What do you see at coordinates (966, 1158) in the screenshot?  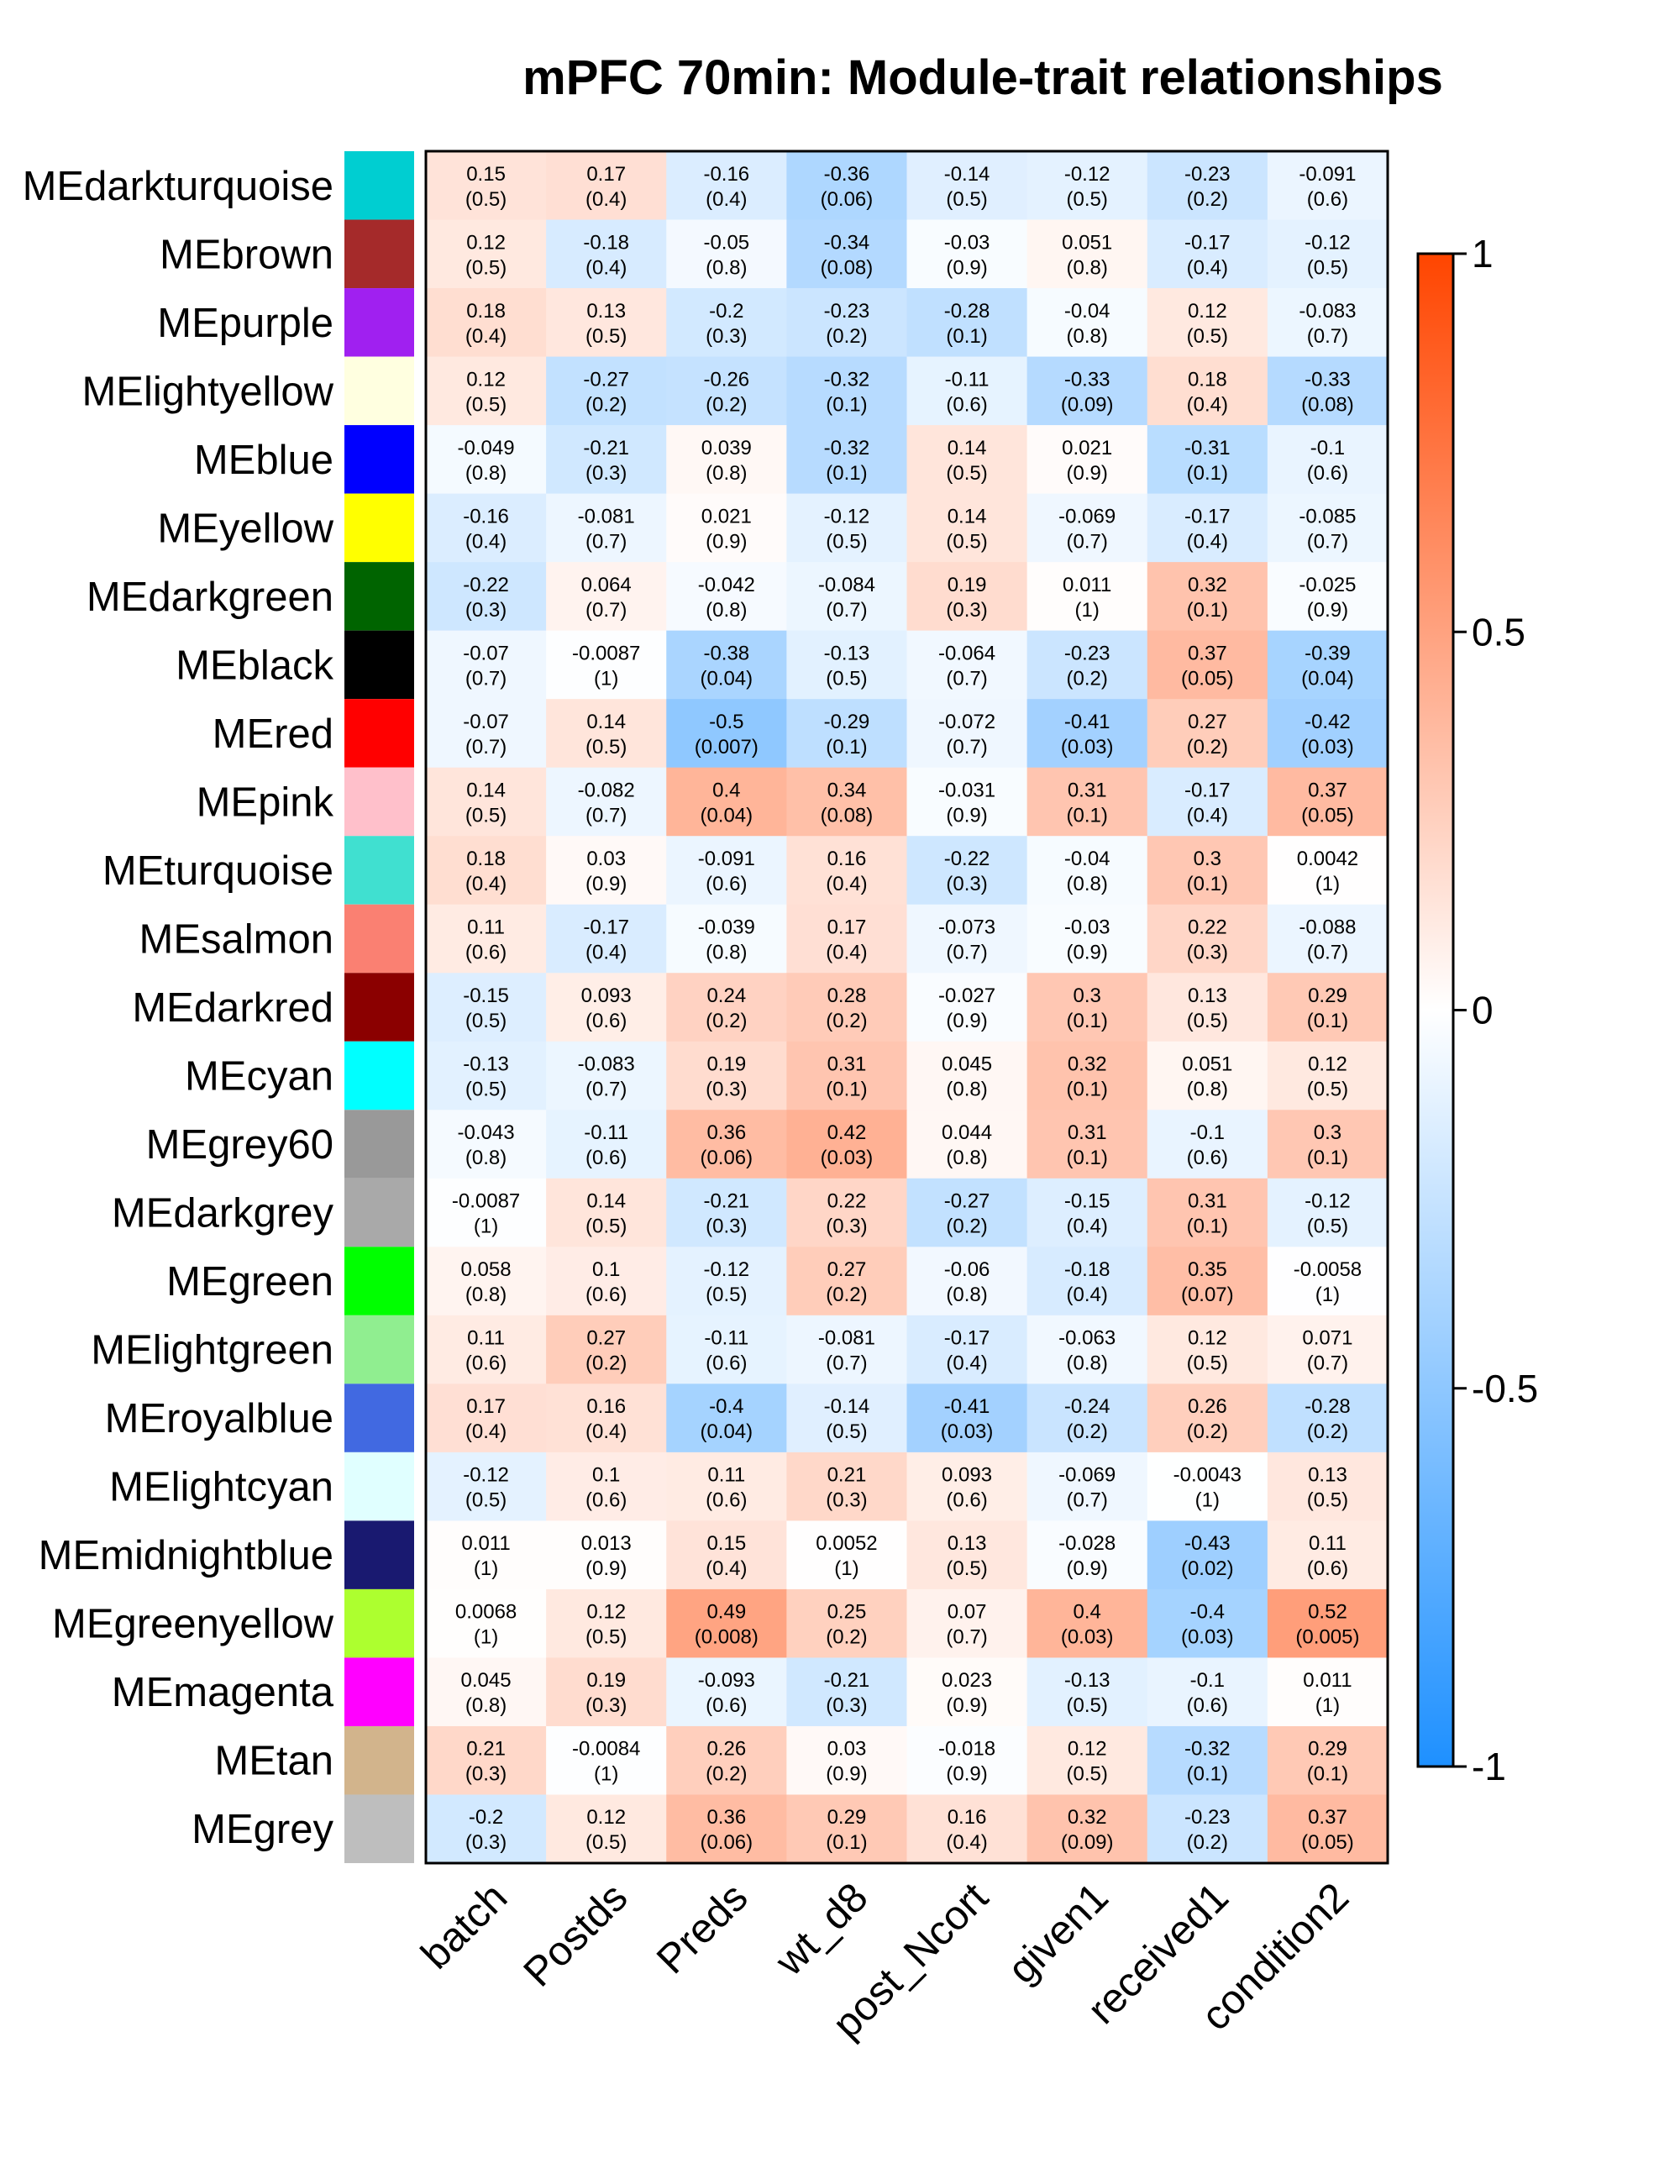 I see `cell-pvalue: (0.8)` at bounding box center [966, 1158].